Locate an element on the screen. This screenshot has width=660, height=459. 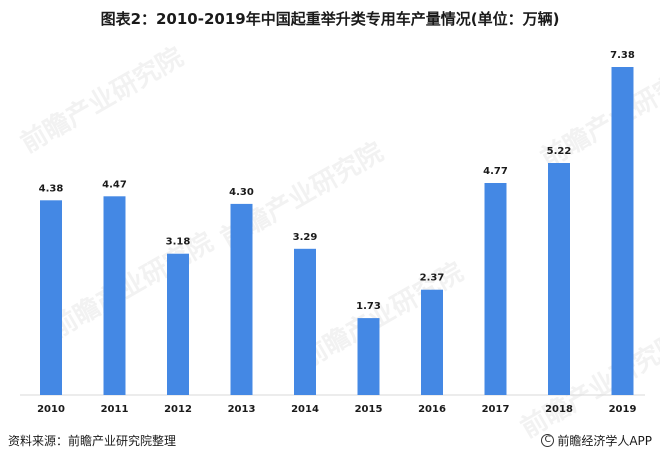
data-label-2017: 4.77 is located at coordinates (495, 171).